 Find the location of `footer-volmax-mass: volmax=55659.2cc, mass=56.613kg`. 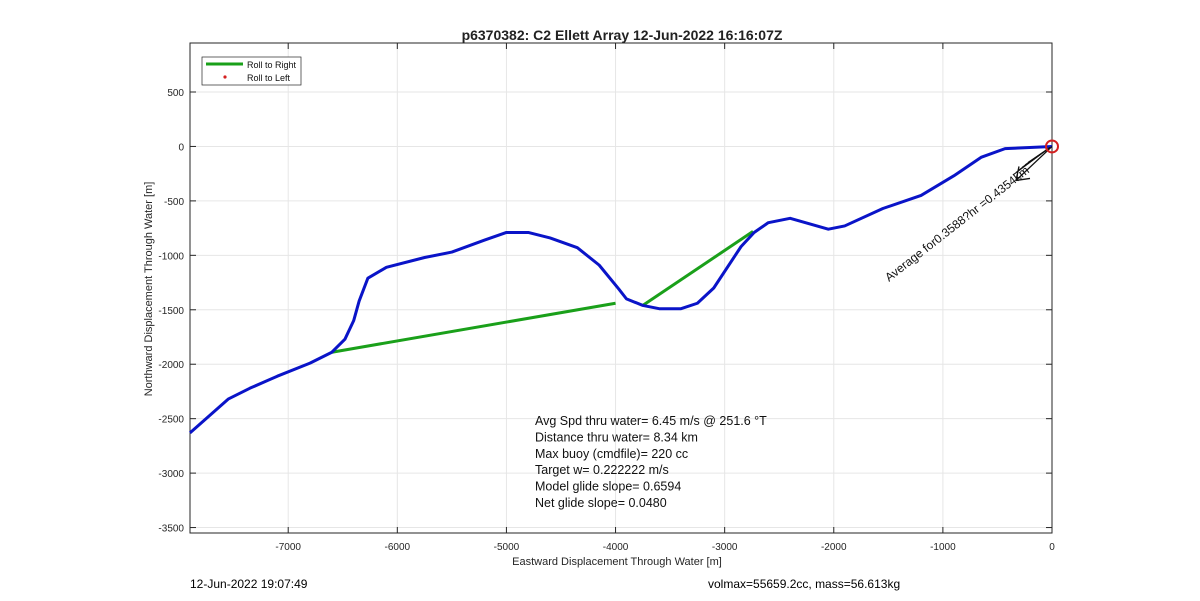

footer-volmax-mass: volmax=55659.2cc, mass=56.613kg is located at coordinates (804, 584).